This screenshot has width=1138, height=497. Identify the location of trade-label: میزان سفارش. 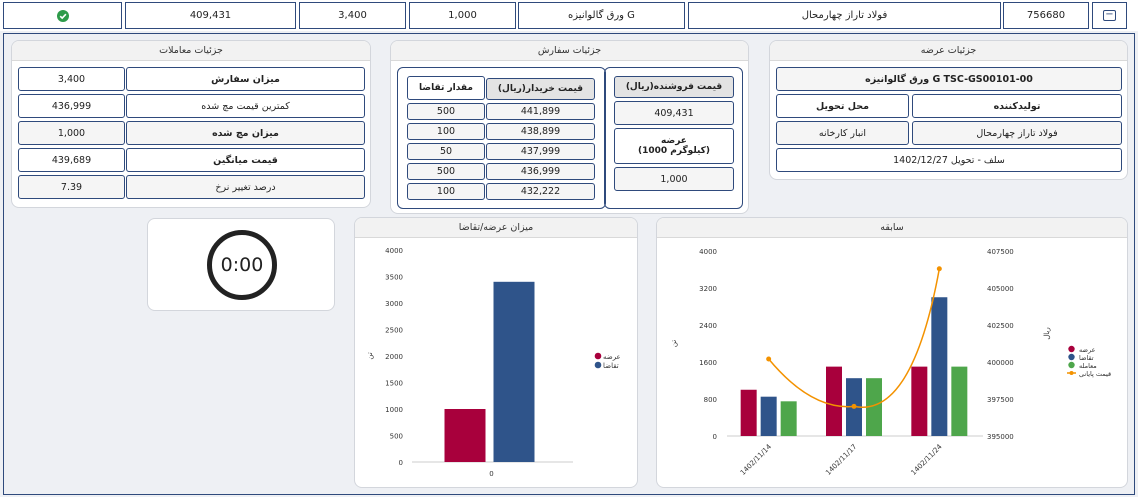
(245, 79).